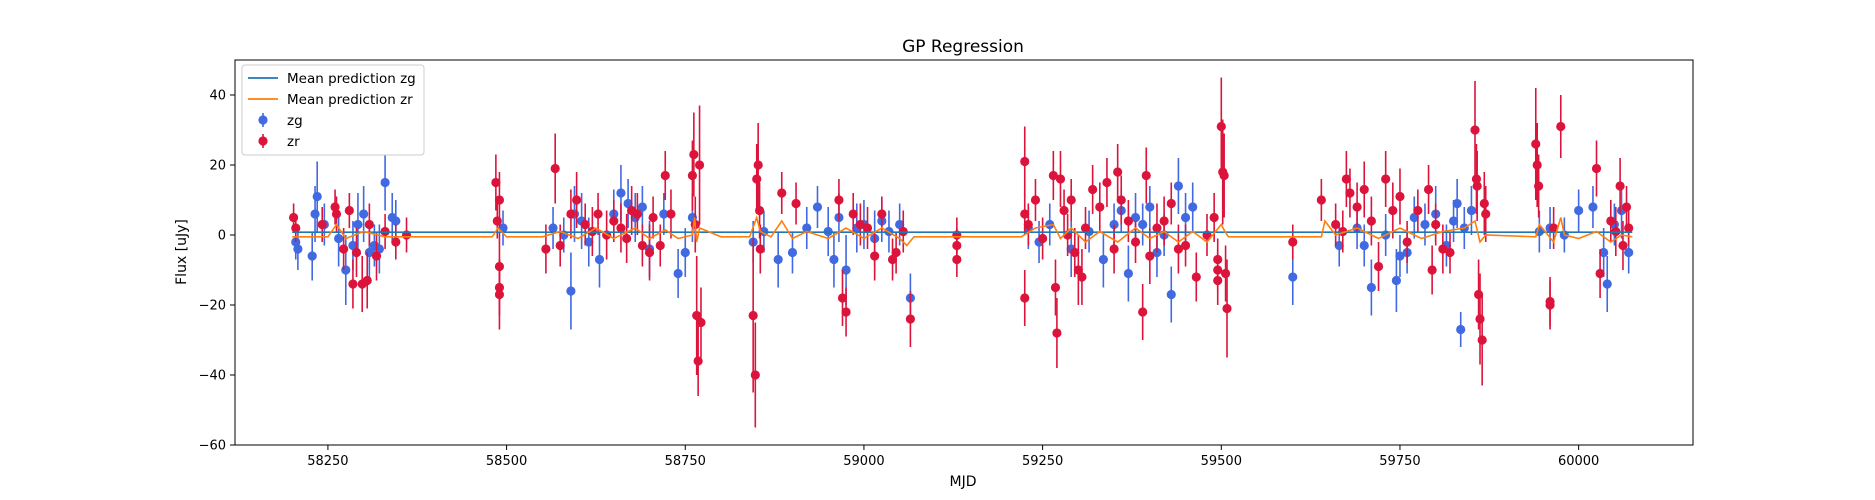 This screenshot has height=500, width=1875. What do you see at coordinates (182, 252) in the screenshot?
I see `y-axis-label: Flux [uJy]` at bounding box center [182, 252].